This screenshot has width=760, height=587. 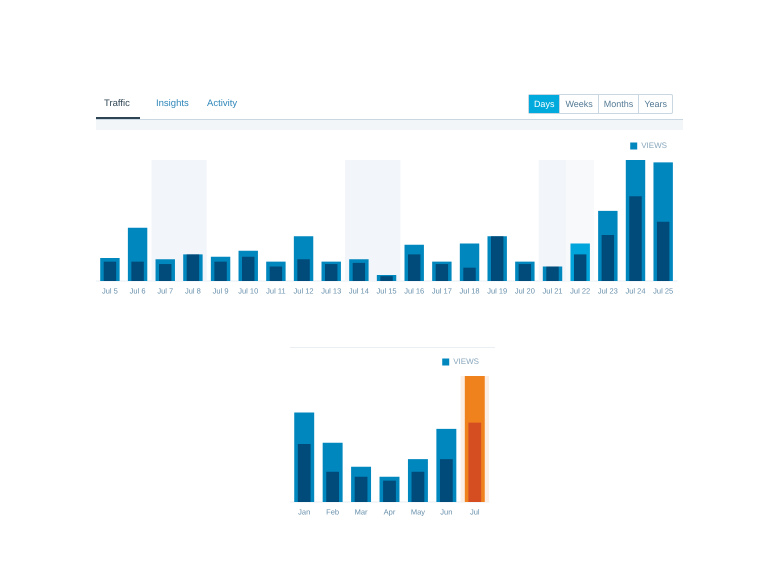 I want to click on text: Insights, so click(x=172, y=103).